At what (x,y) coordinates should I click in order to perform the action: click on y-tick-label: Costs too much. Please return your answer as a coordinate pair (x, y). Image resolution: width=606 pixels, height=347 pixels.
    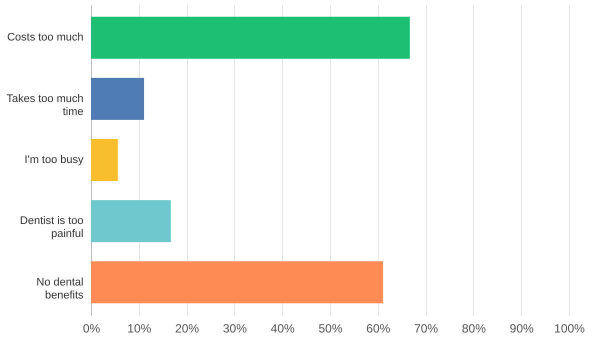
    Looking at the image, I should click on (45, 38).